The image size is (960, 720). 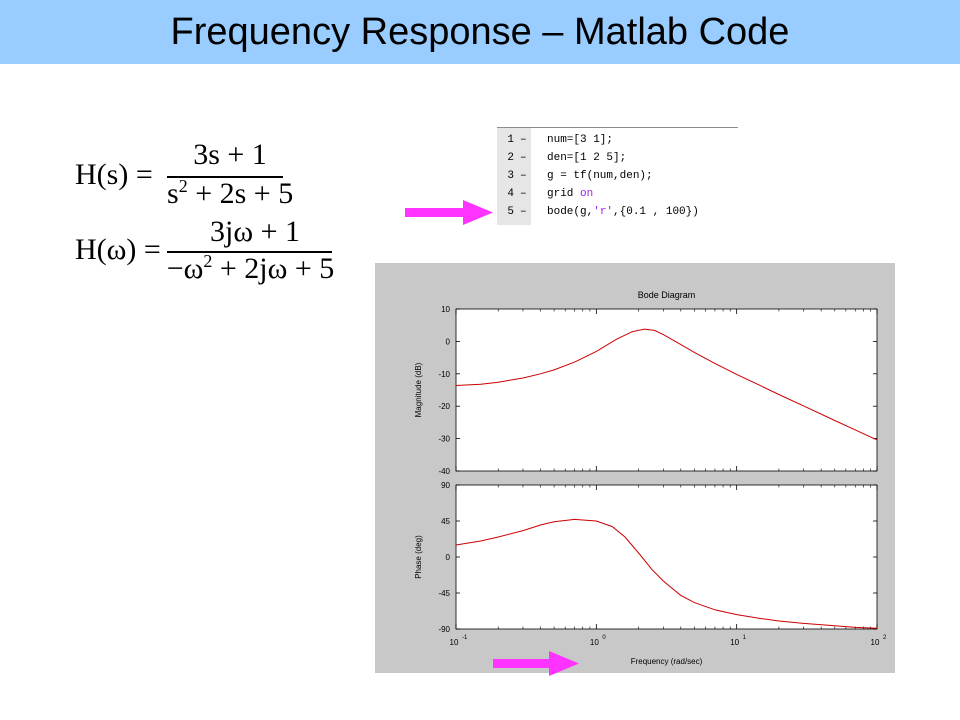 I want to click on code-text: bode(g,'r',{0.1 , 100}), so click(x=623, y=212).